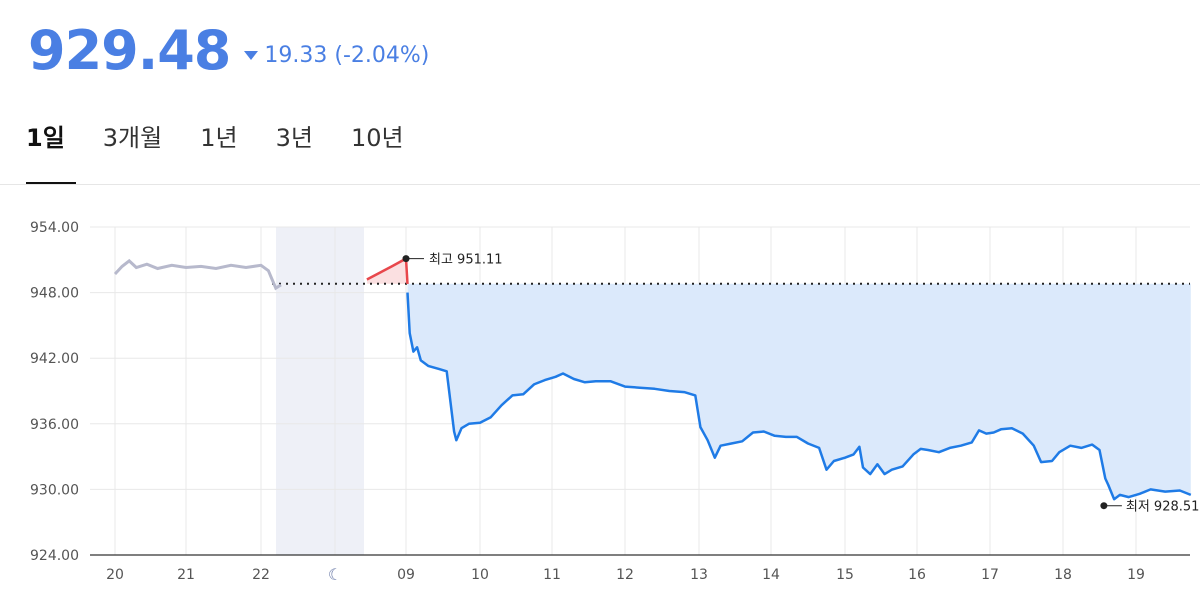 This screenshot has height=602, width=1200. Describe the element at coordinates (845, 575) in the screenshot. I see `x-tick-label: 15` at that location.